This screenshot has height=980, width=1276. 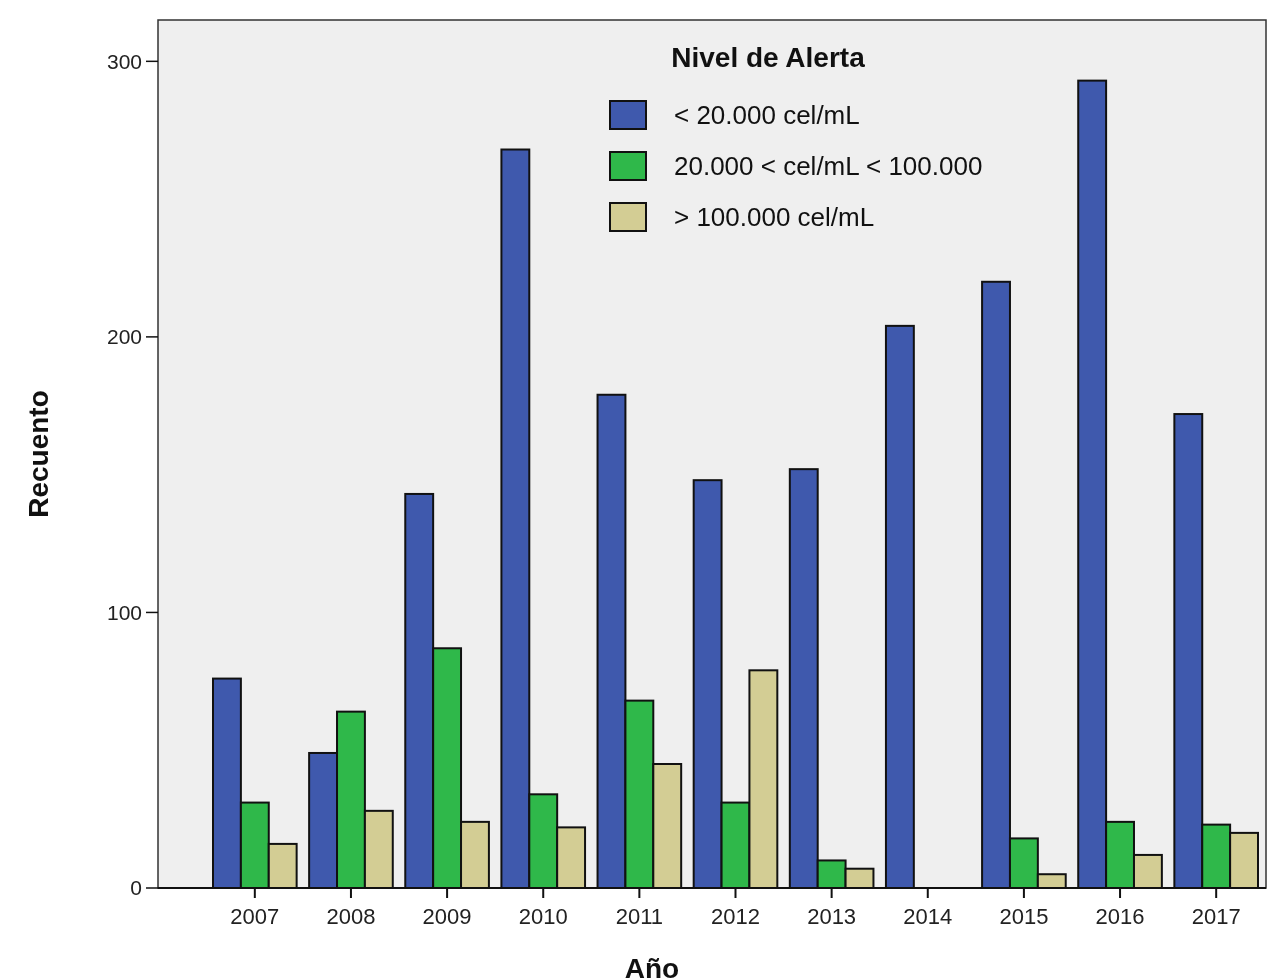 I want to click on x-tick-label: 2017, so click(x=1216, y=916).